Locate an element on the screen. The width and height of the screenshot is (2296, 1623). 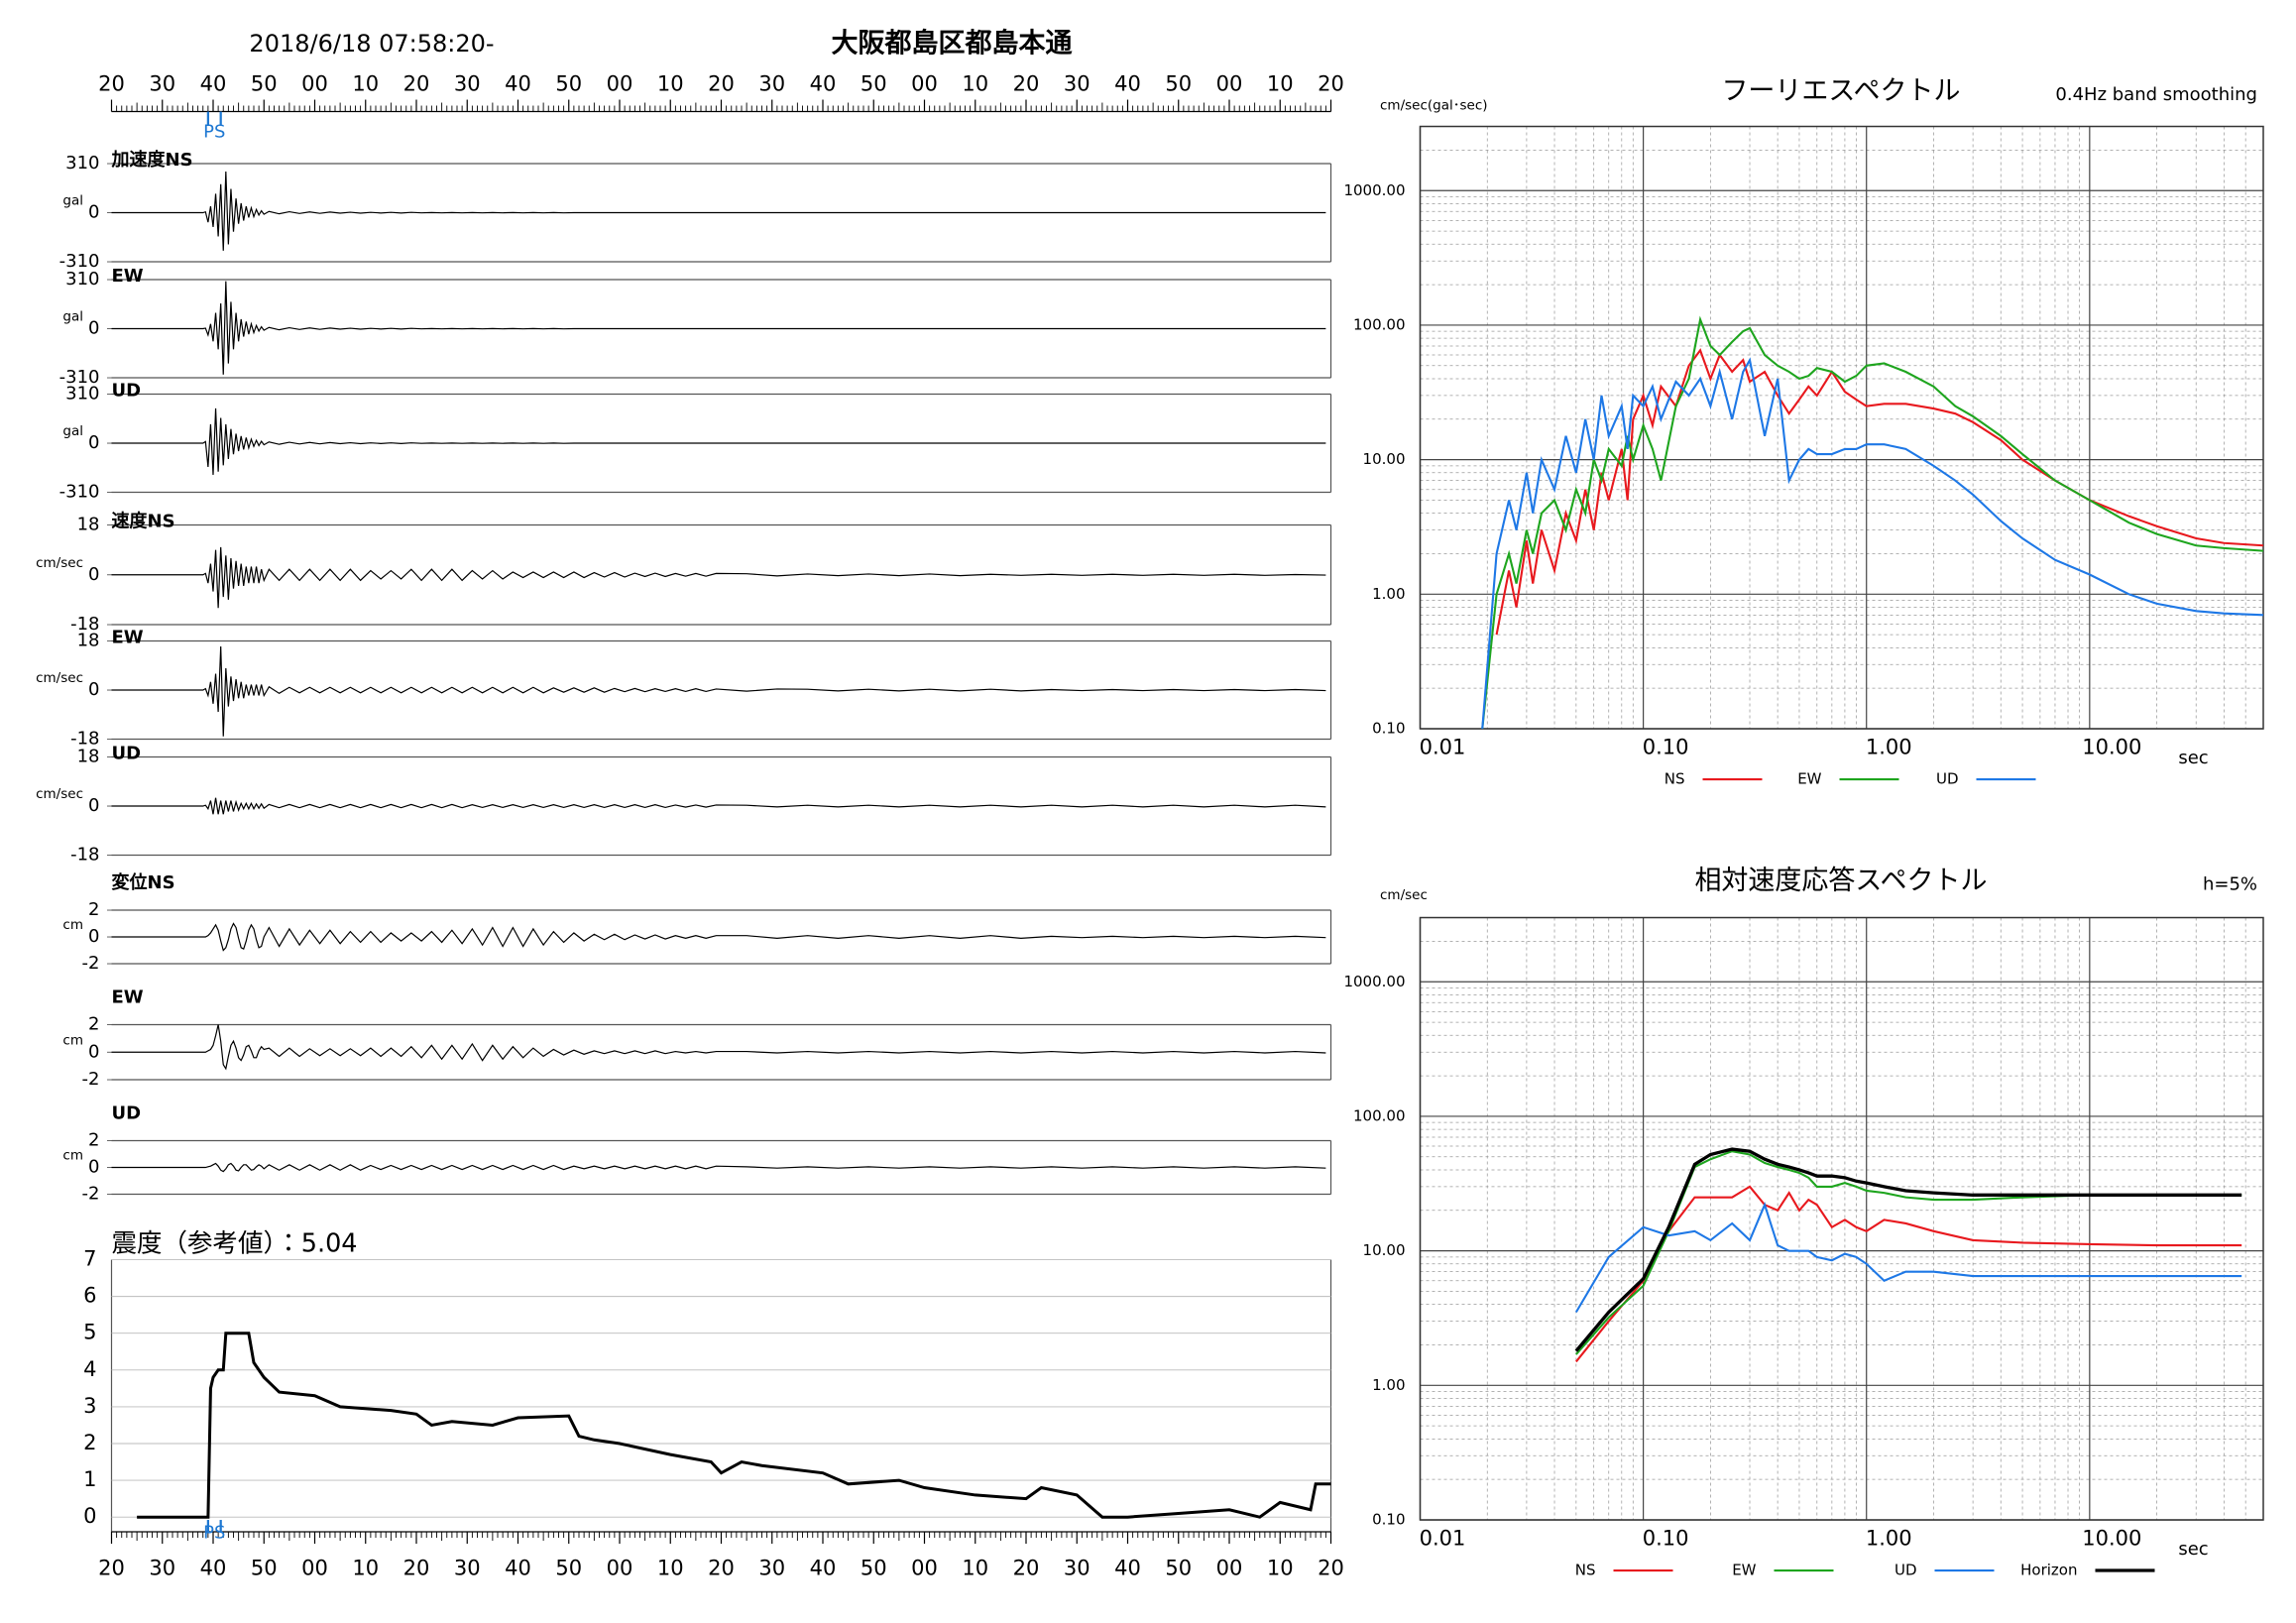
intensity-title: 震度（参考値）：5.04 is located at coordinates (235, 1244).